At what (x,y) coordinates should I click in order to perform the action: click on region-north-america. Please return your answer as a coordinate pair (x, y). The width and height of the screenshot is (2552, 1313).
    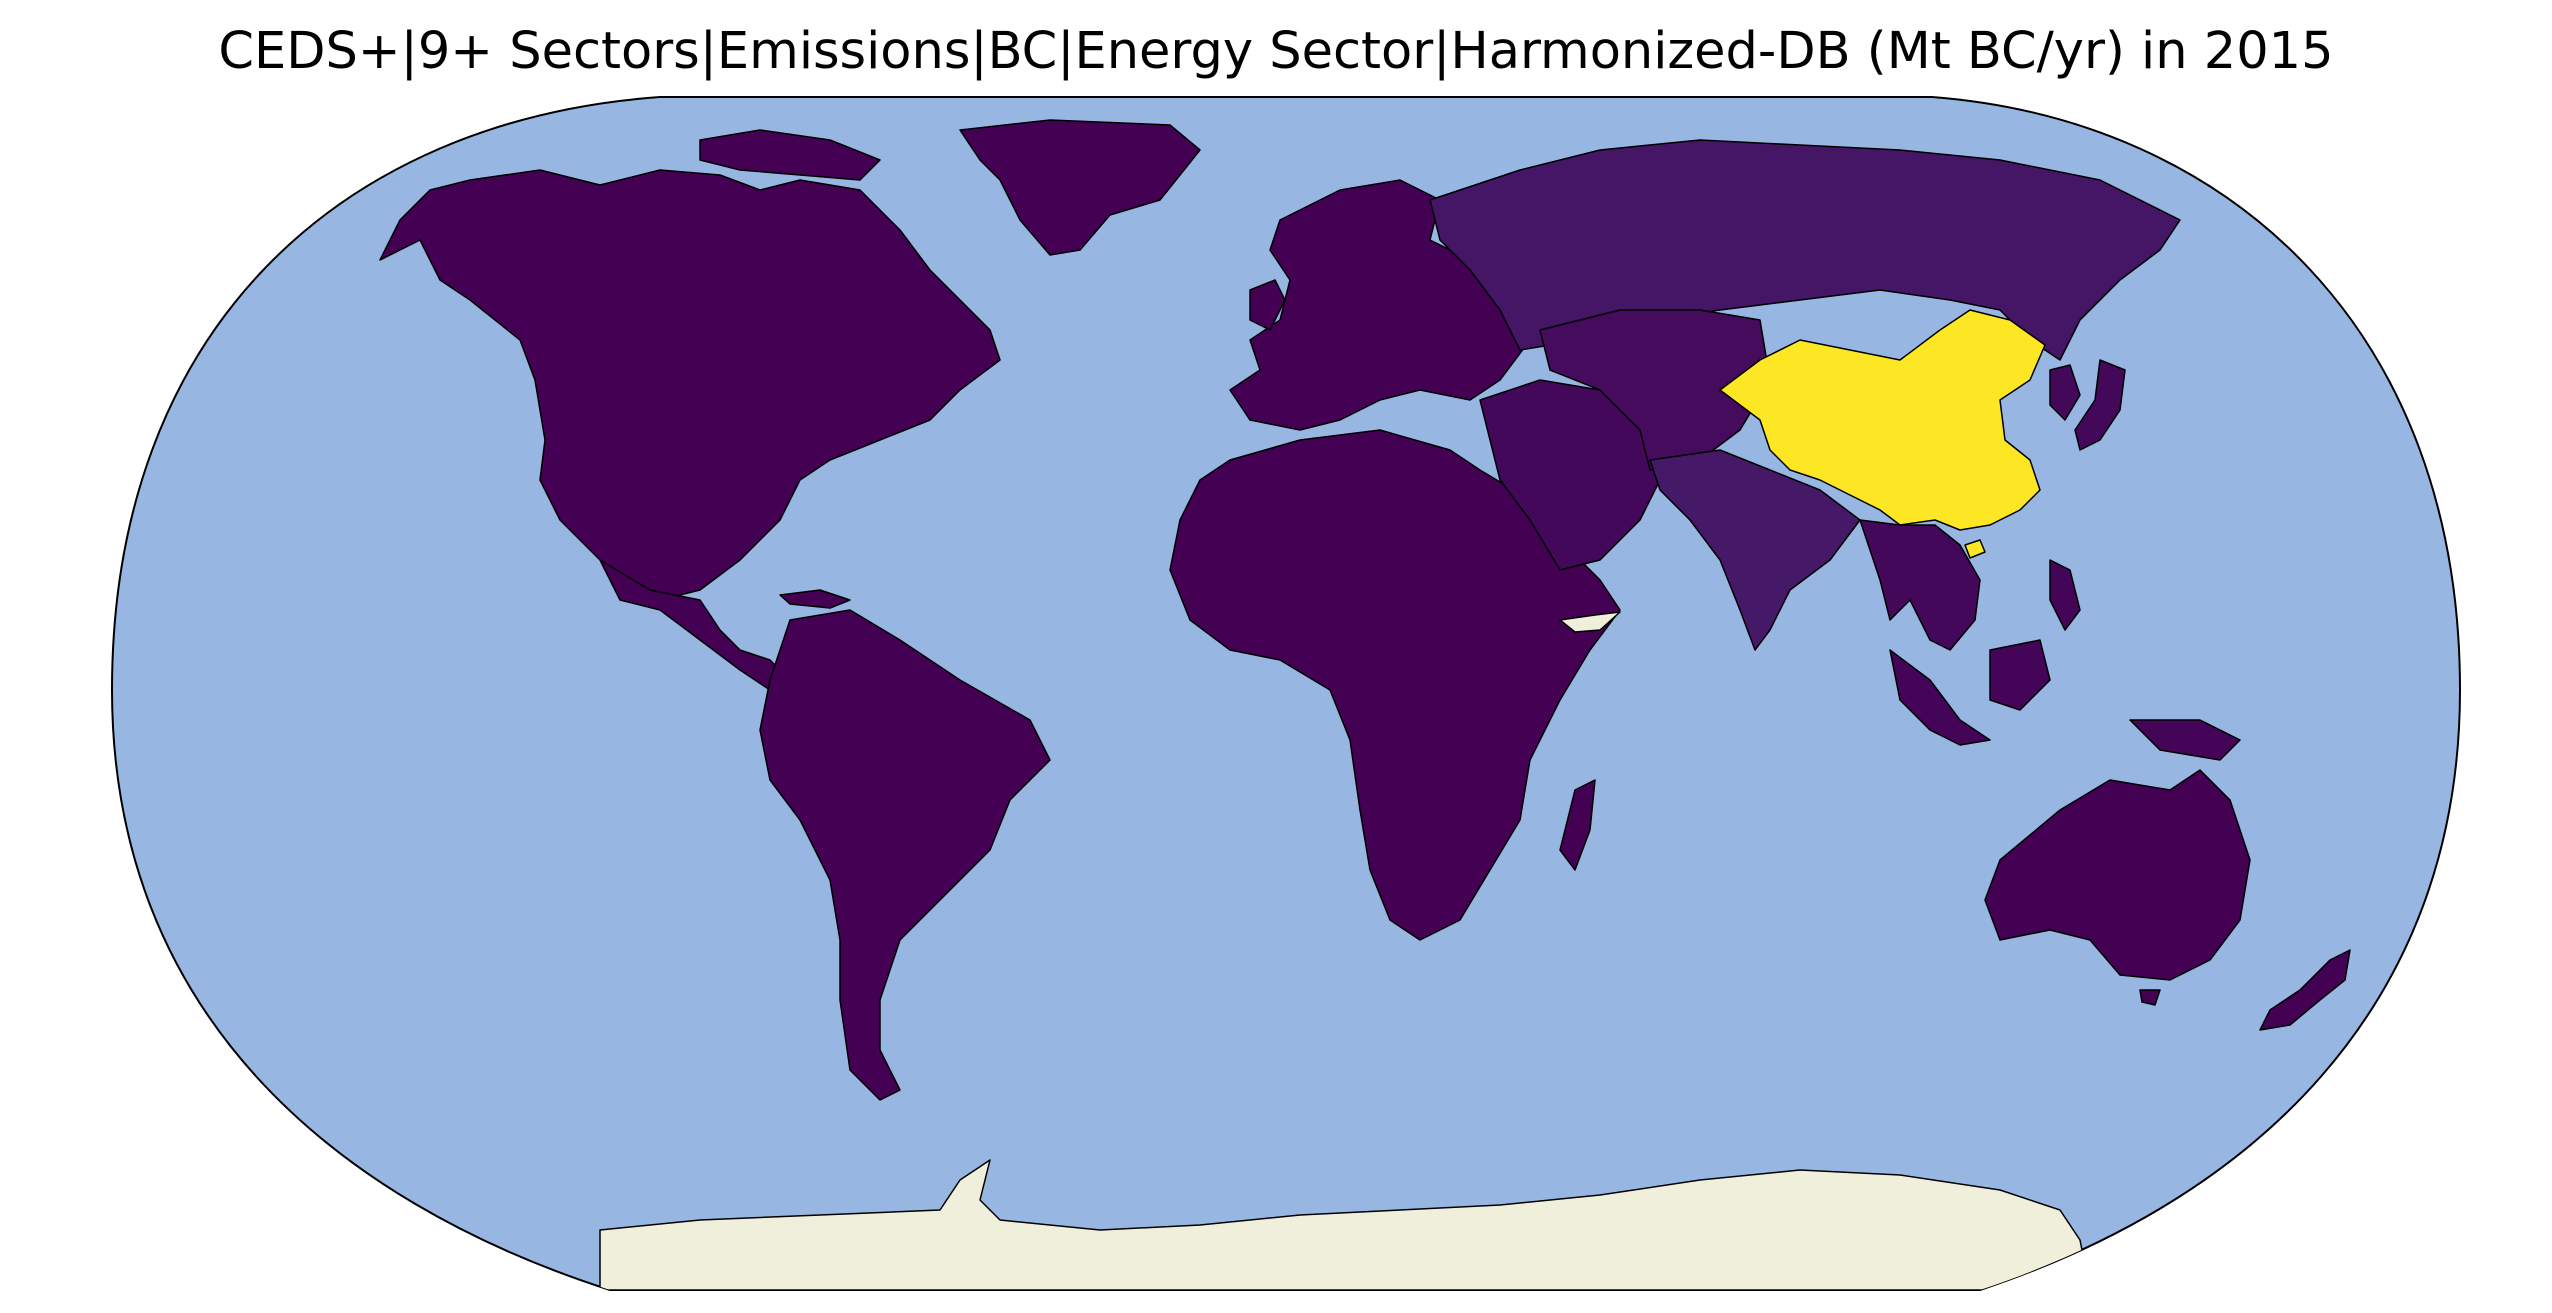
    Looking at the image, I should click on (690, 385).